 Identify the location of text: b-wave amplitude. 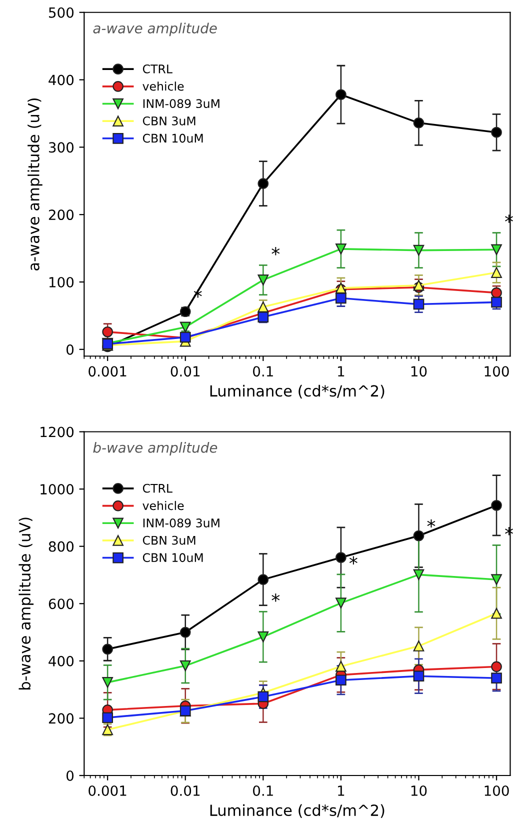
(155, 449).